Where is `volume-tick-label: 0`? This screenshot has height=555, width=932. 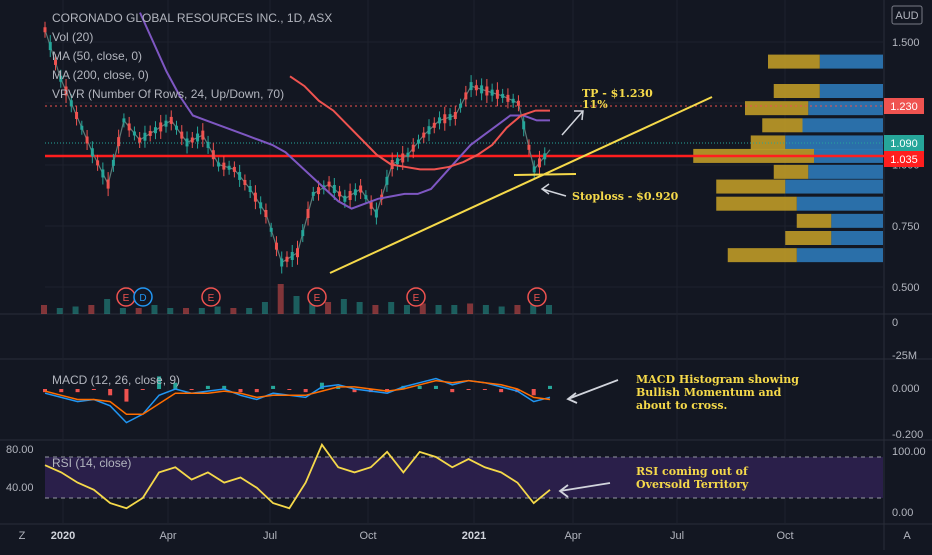 volume-tick-label: 0 is located at coordinates (895, 323).